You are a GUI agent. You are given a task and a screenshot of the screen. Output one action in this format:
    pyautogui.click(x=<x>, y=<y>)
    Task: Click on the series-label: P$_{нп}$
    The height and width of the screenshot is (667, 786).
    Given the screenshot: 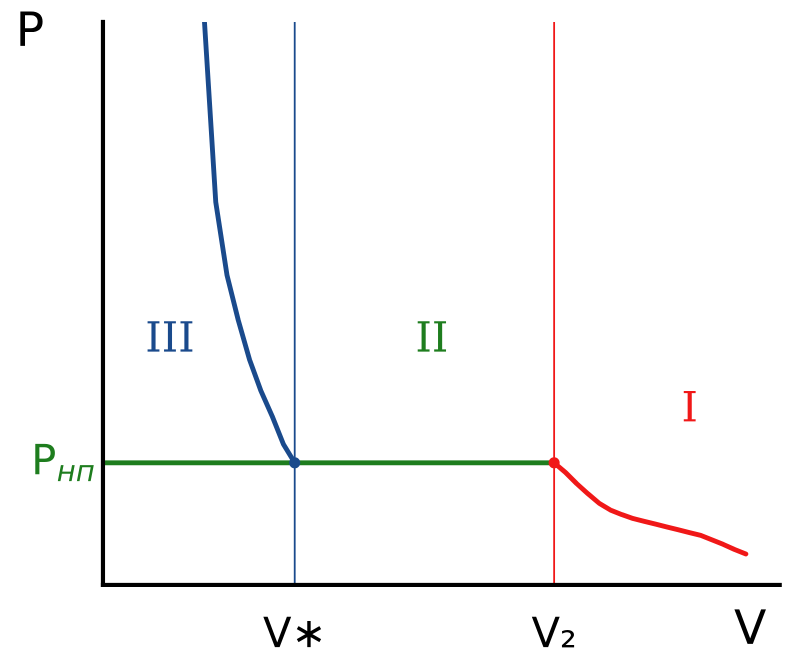 What is the action you would take?
    pyautogui.click(x=64, y=463)
    